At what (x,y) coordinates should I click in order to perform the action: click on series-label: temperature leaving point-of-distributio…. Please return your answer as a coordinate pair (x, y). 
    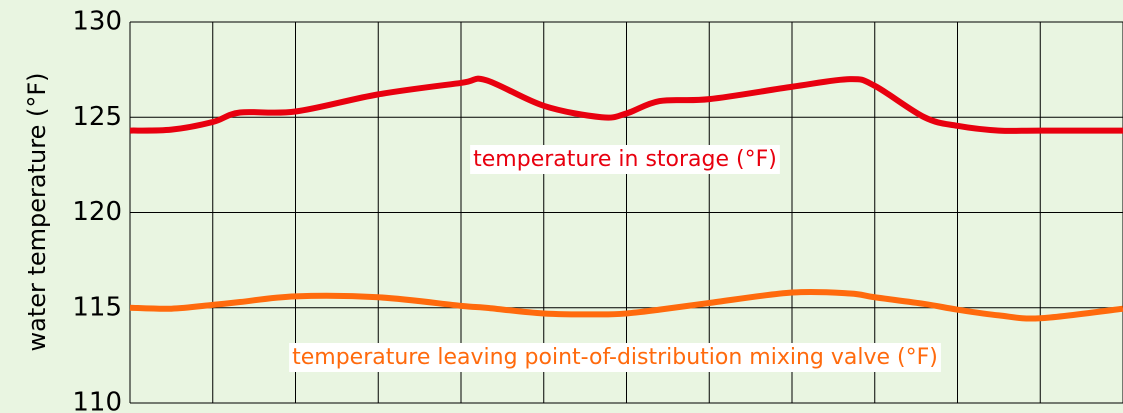
    Looking at the image, I should click on (615, 357).